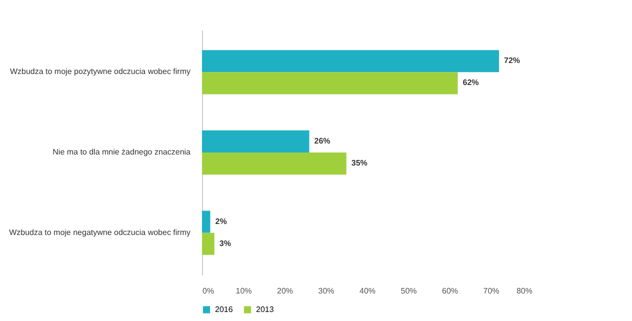 The height and width of the screenshot is (321, 632). Describe the element at coordinates (367, 291) in the screenshot. I see `x-tick-label: 40%` at that location.